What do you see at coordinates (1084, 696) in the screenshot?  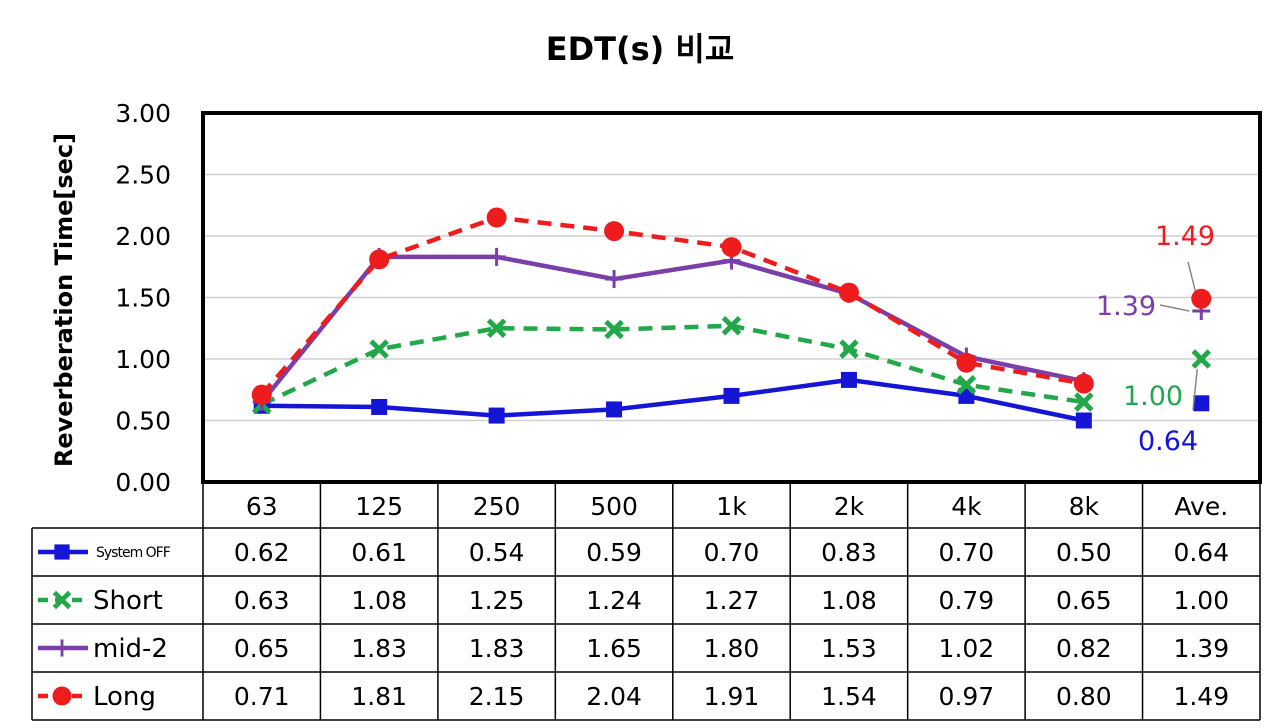 I see `table-cell-value: 0.80` at bounding box center [1084, 696].